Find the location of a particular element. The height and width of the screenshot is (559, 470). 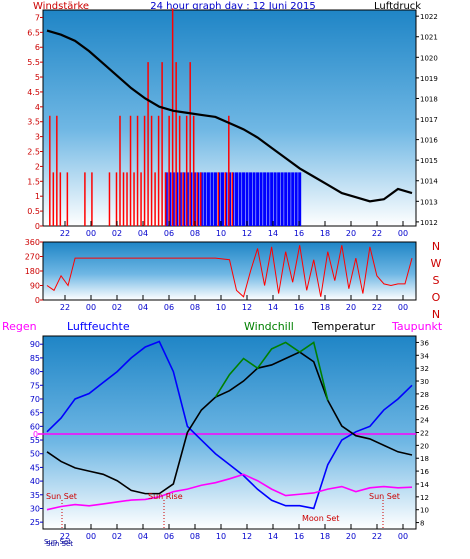

right-y-tick-label: 1016 is located at coordinates (429, 141).